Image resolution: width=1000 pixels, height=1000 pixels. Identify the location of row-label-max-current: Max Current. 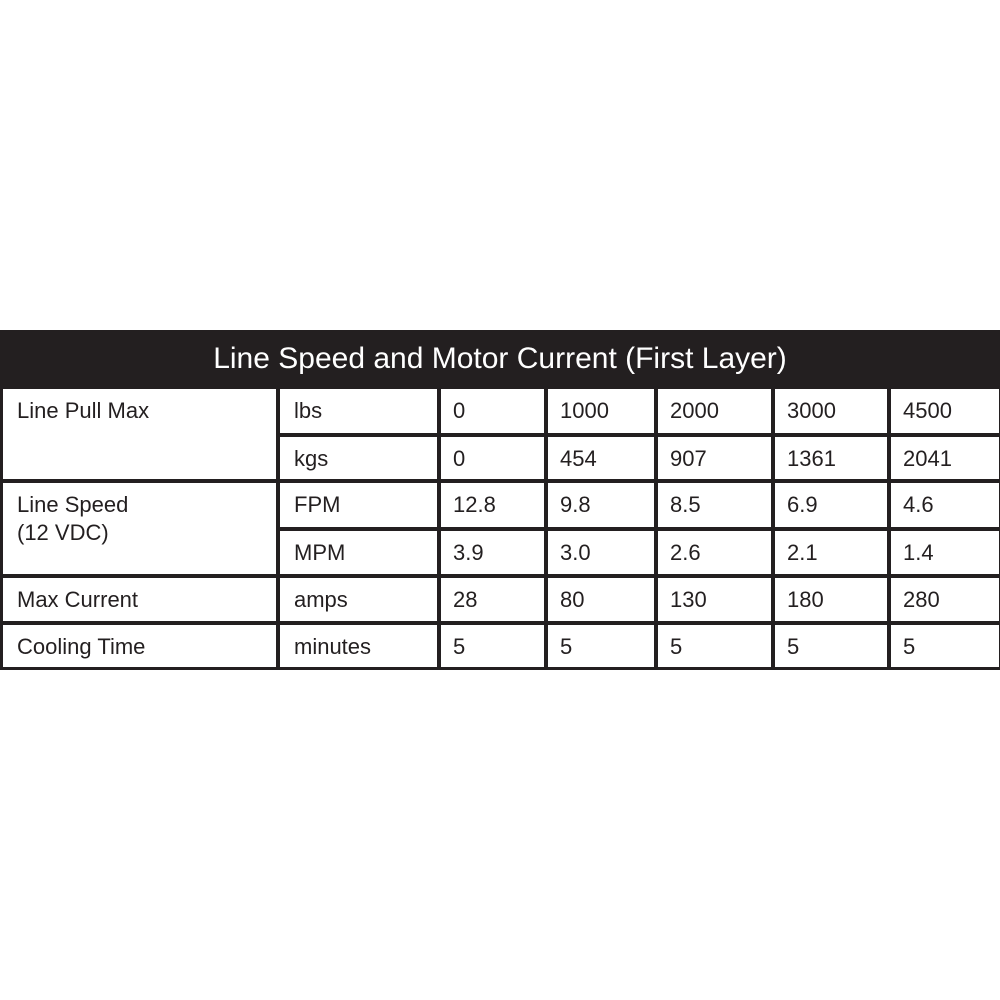
(139, 599).